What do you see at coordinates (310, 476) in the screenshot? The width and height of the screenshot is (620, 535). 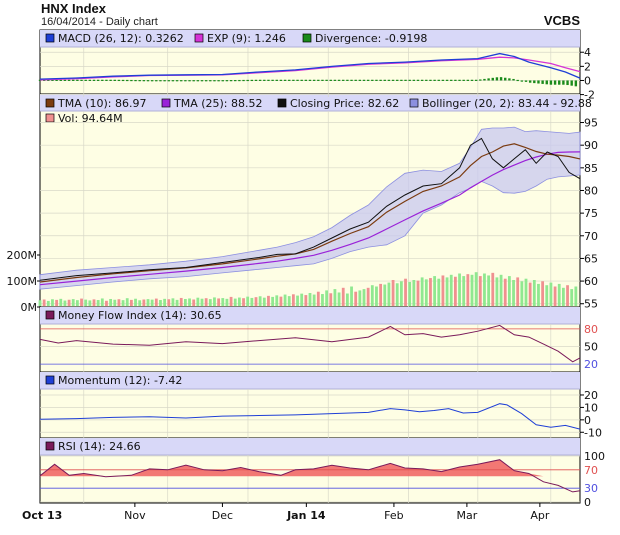 I see `series-line-rsi` at bounding box center [310, 476].